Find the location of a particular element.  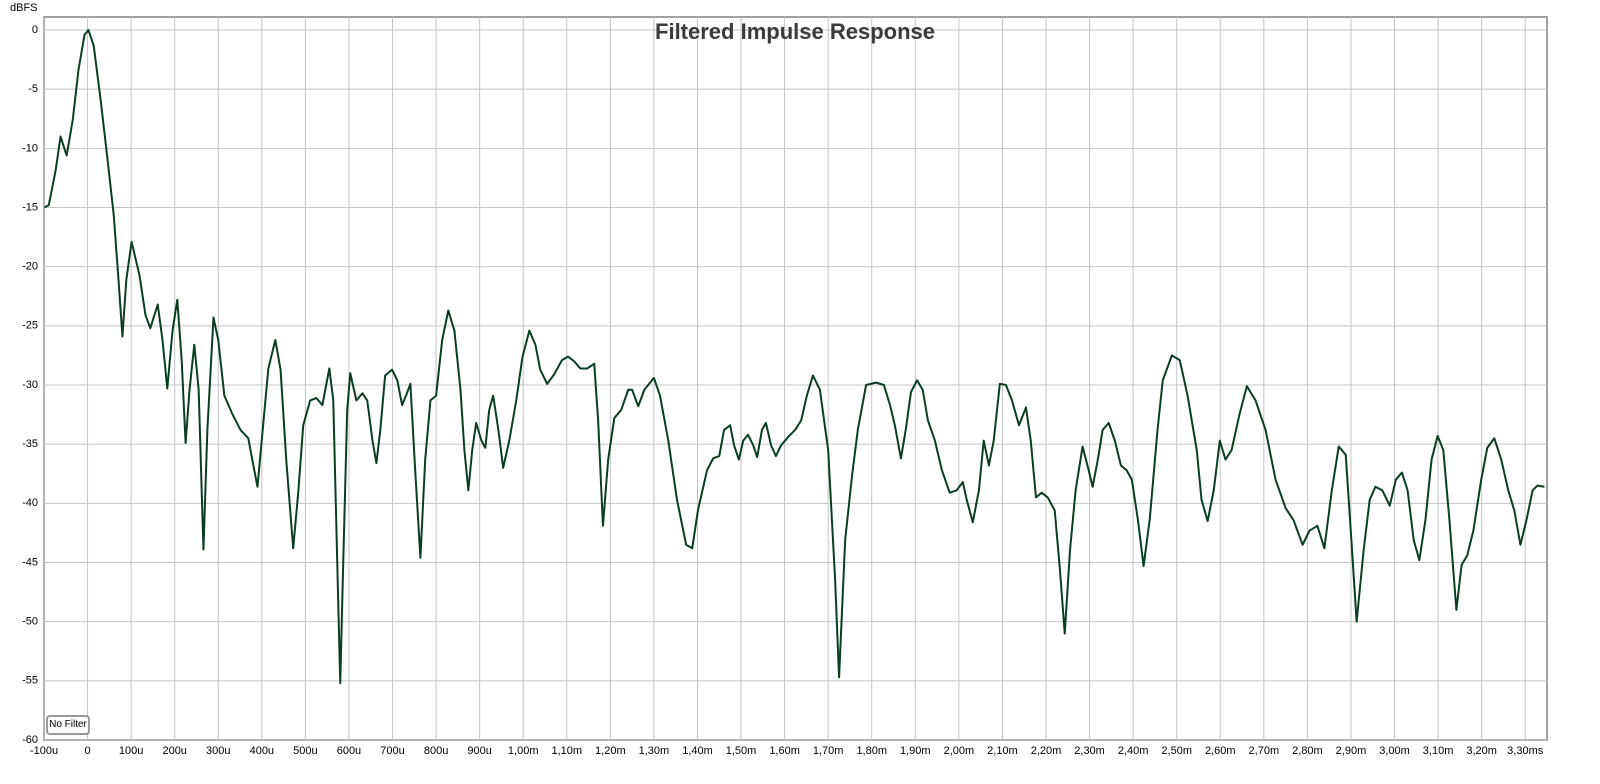

x-tick-label: -100u is located at coordinates (44, 751).